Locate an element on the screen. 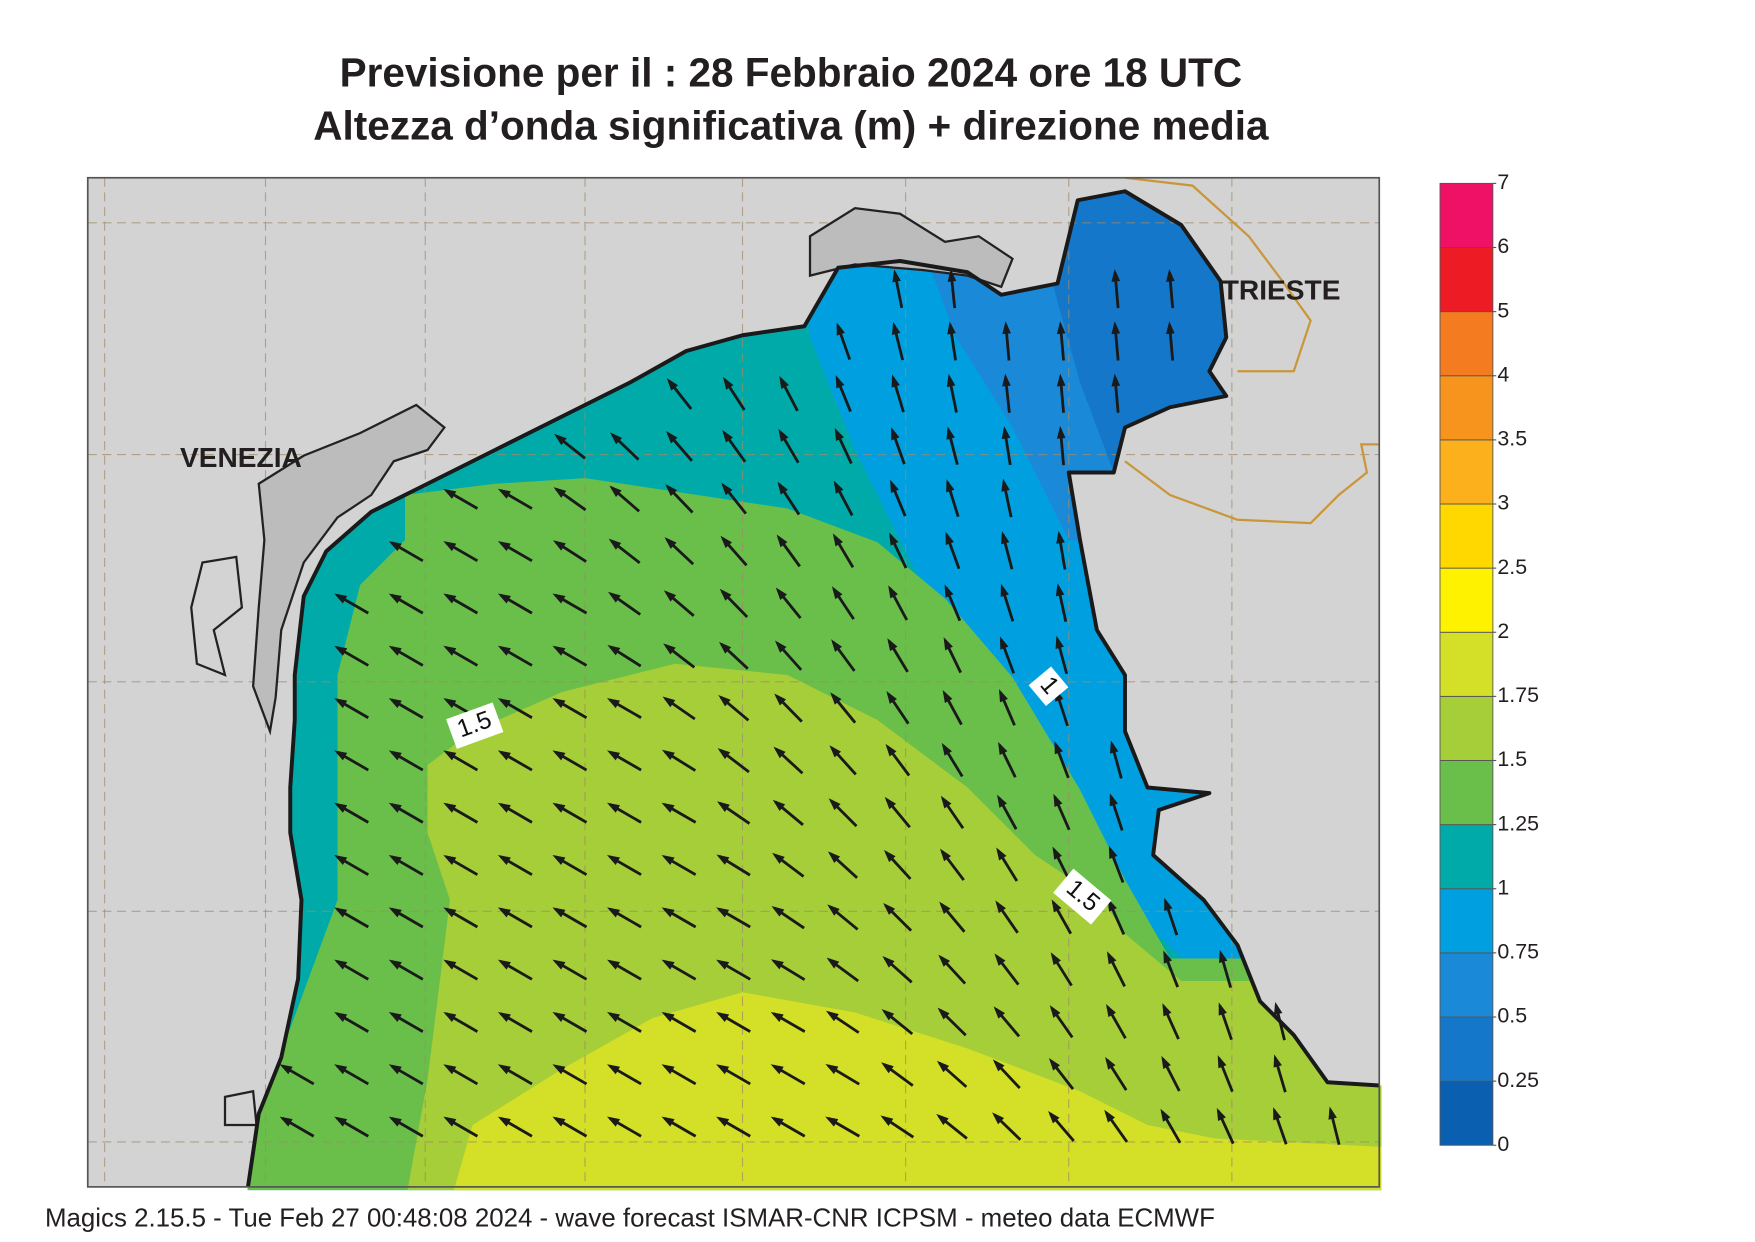 The height and width of the screenshot is (1242, 1755). wave-height-band is located at coordinates (916, 1091).